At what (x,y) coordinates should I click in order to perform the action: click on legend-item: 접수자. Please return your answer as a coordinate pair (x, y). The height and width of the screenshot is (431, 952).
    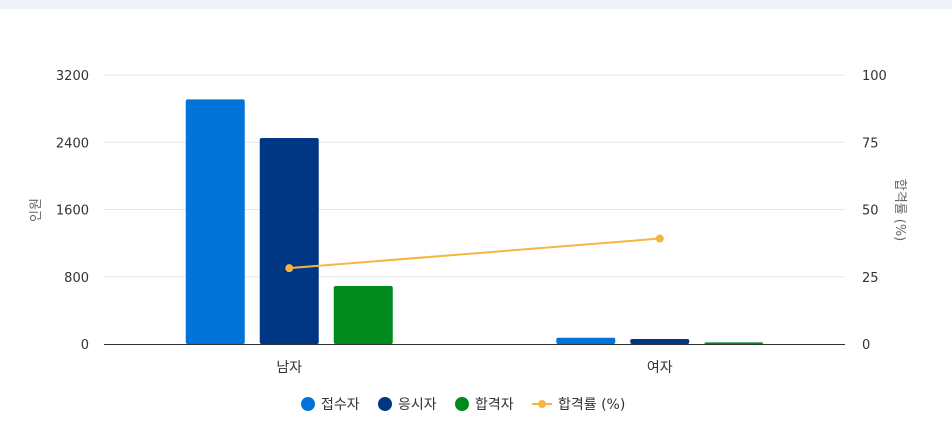
    Looking at the image, I should click on (330, 405).